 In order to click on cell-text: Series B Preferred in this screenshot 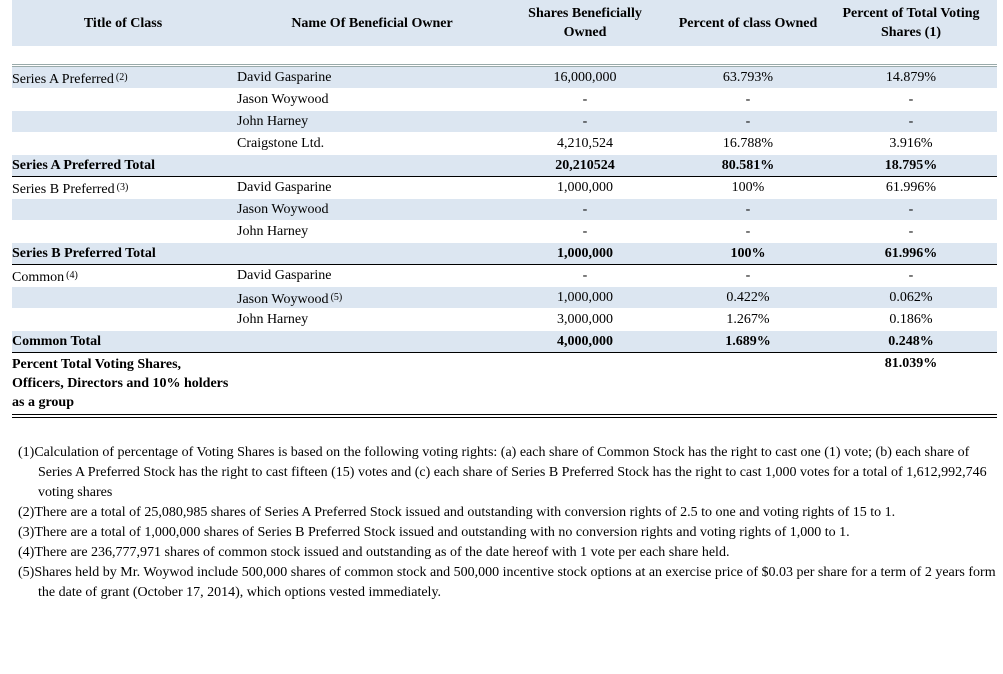, I will do `click(63, 189)`.